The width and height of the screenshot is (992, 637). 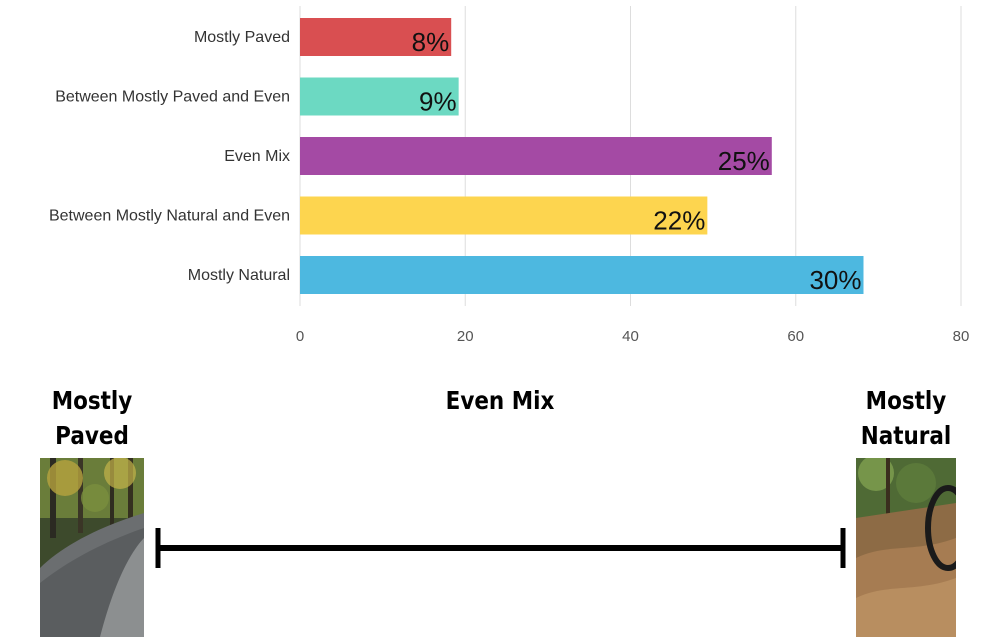 I want to click on category-label: Even Mix, so click(x=257, y=156).